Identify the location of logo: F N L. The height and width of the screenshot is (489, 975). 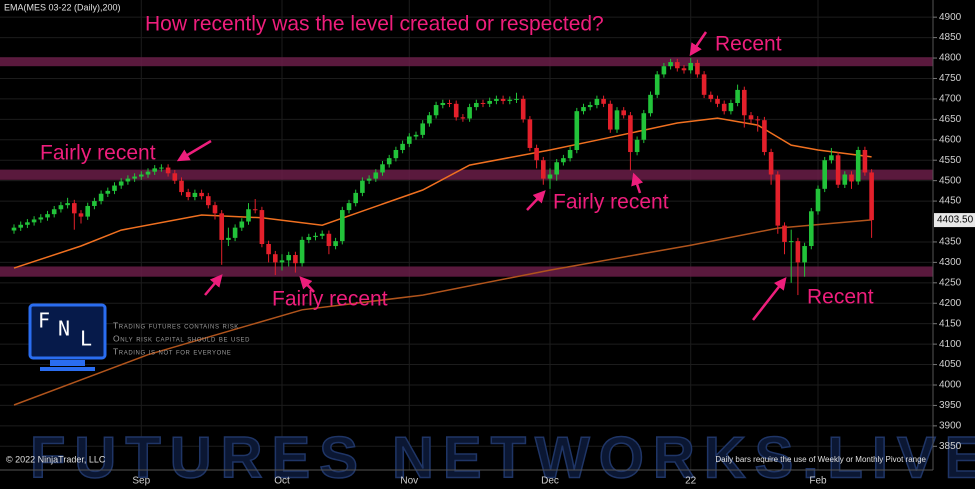
(67, 337).